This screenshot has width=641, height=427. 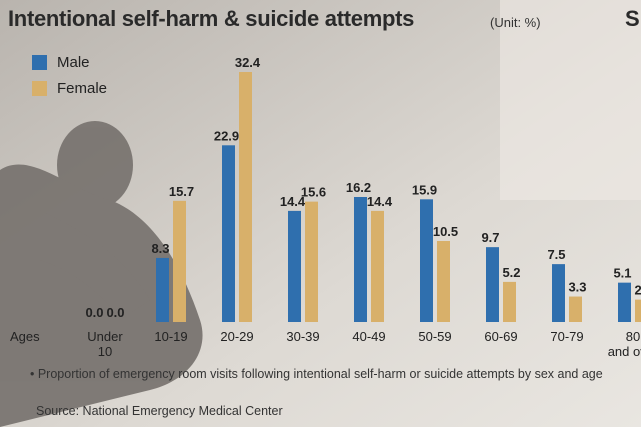 What do you see at coordinates (181, 191) in the screenshot?
I see `data-label-female-1: 15.7` at bounding box center [181, 191].